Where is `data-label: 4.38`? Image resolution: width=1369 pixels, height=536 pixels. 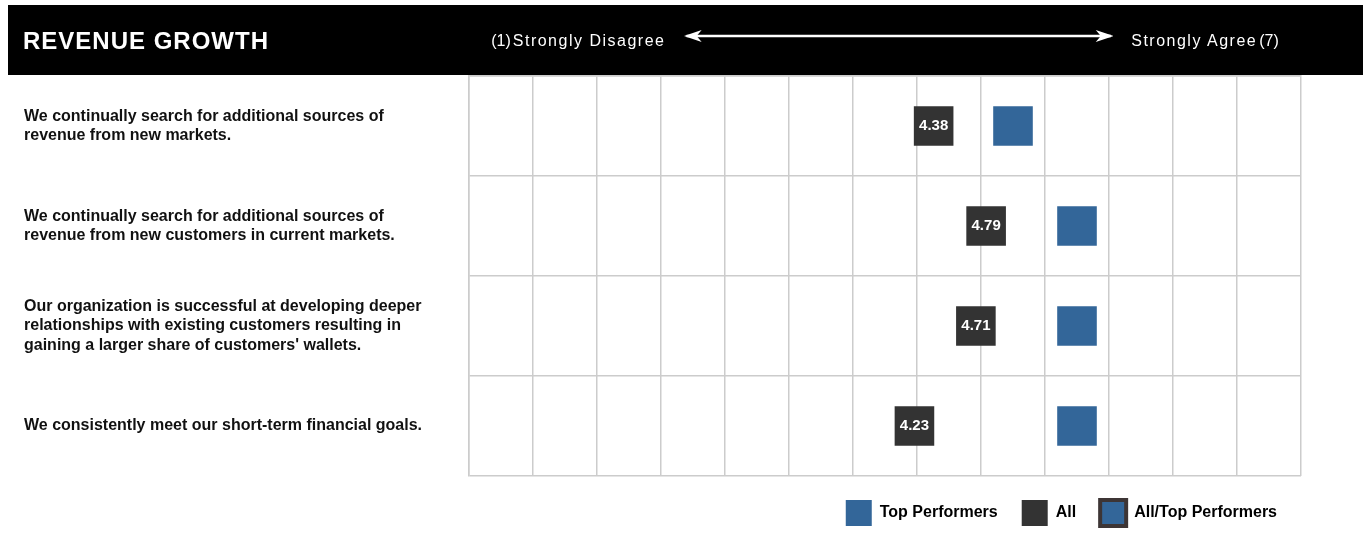
data-label: 4.38 is located at coordinates (934, 125).